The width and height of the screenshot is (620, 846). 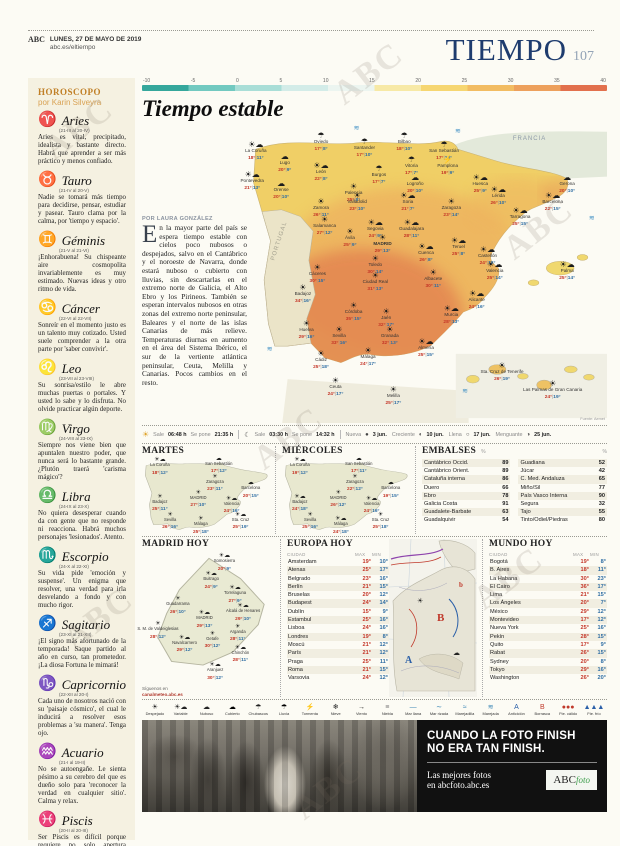 What do you see at coordinates (368, 357) in the screenshot?
I see `city-m-laga: ☀ Málaga 24°|17°` at bounding box center [368, 357].